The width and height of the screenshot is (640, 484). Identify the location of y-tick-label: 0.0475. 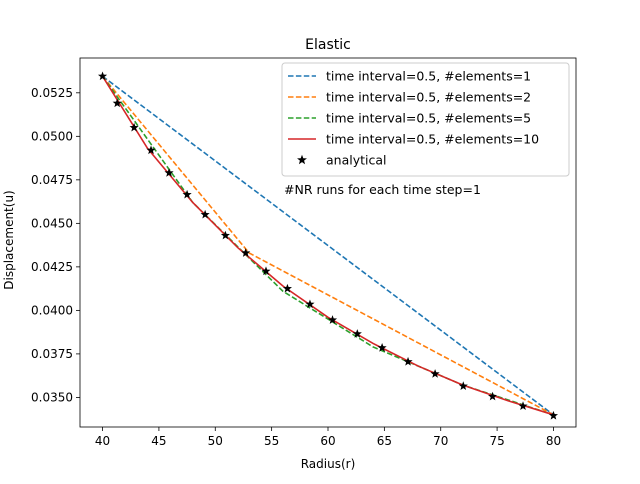
(52, 180).